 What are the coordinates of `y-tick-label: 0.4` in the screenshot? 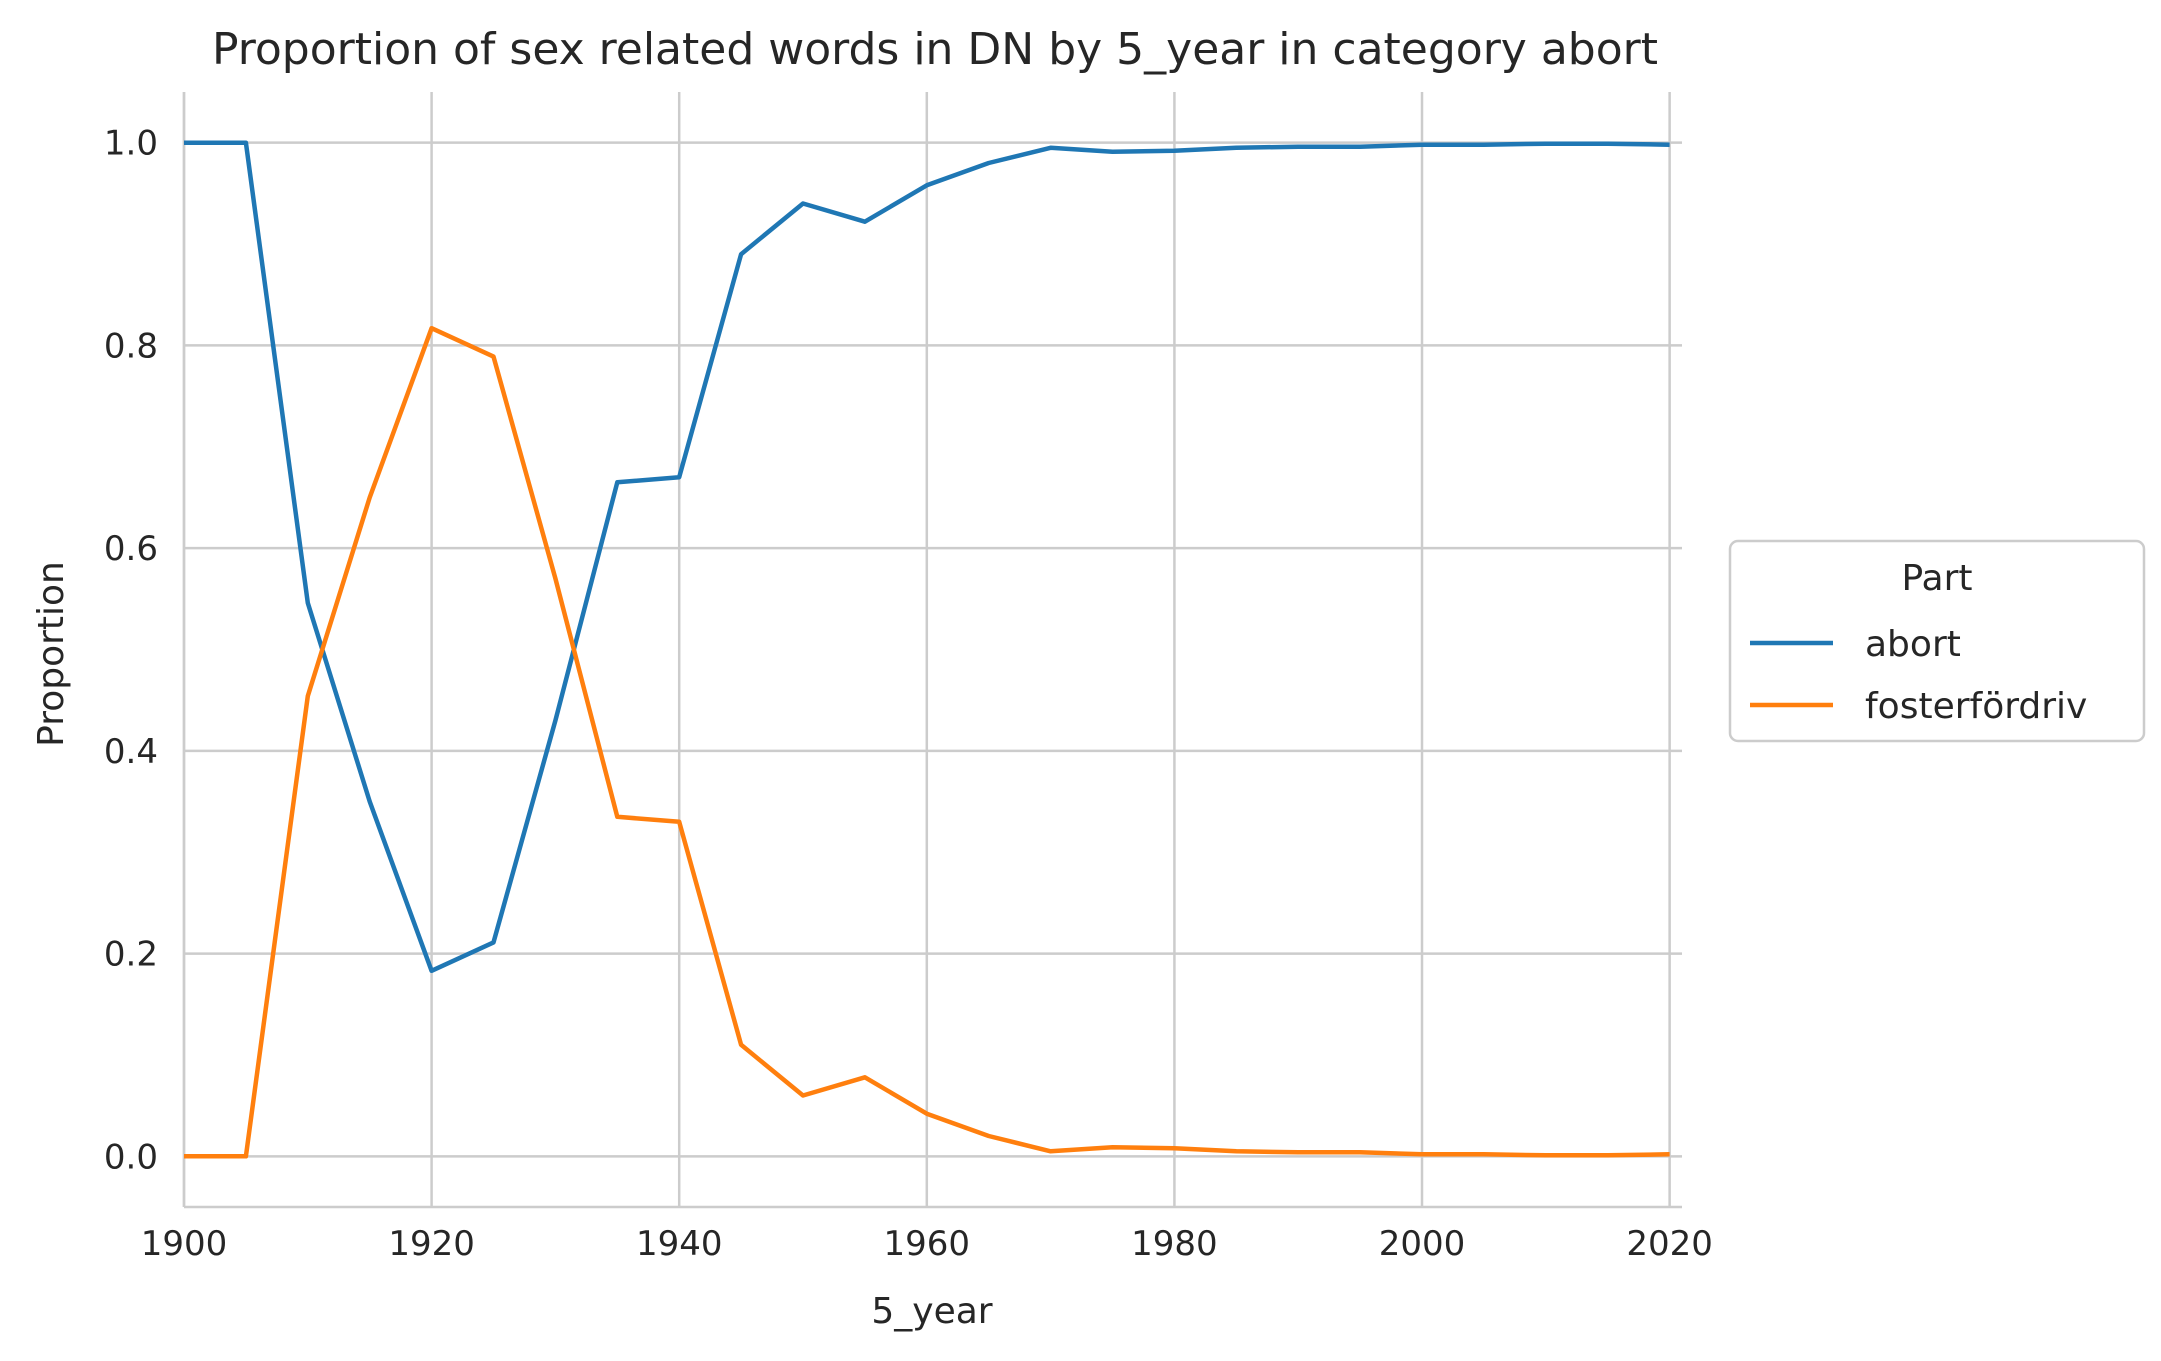 It's located at (131, 752).